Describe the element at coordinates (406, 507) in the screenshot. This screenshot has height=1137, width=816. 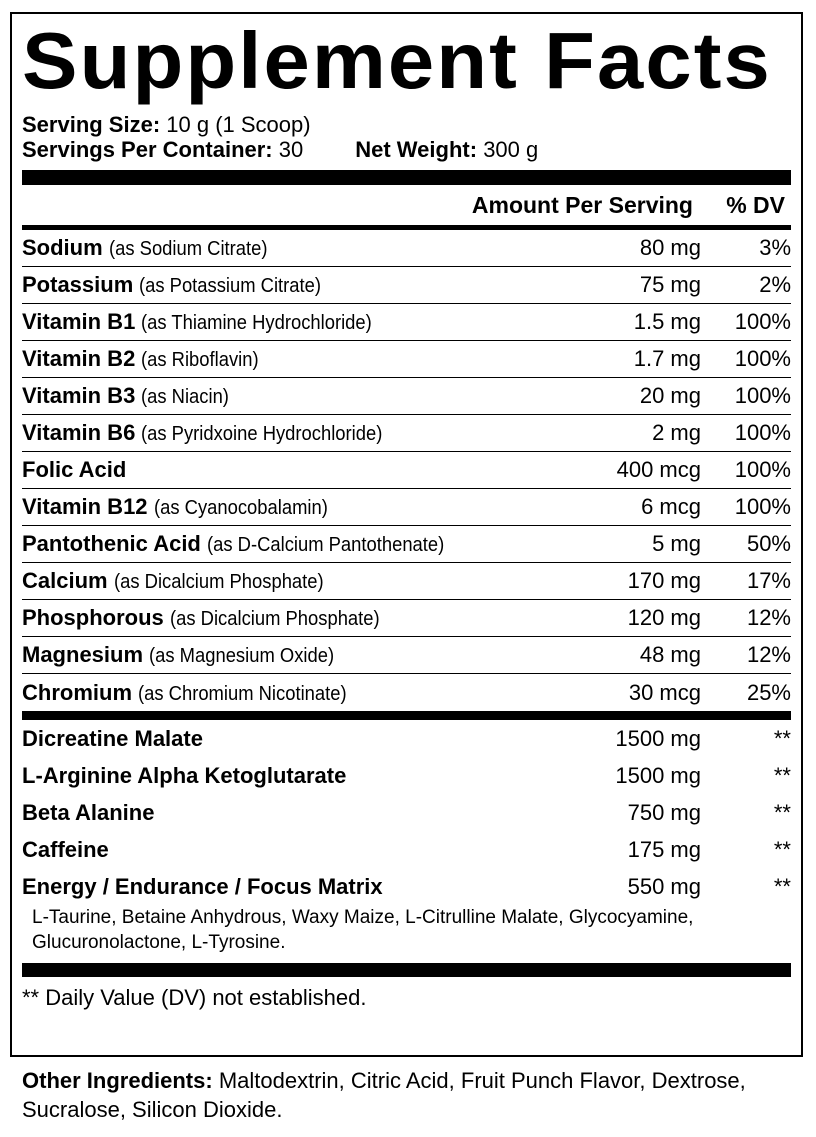
I see `nutrient-row: Vitamin B12 (as Cyanocobalamin) 6 mcg 100%` at that location.